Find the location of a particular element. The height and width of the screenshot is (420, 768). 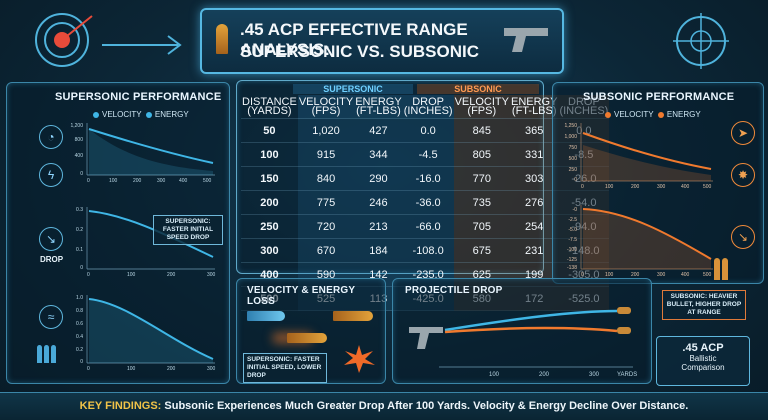

svg-text: 1,200 is located at coordinates (76, 126).